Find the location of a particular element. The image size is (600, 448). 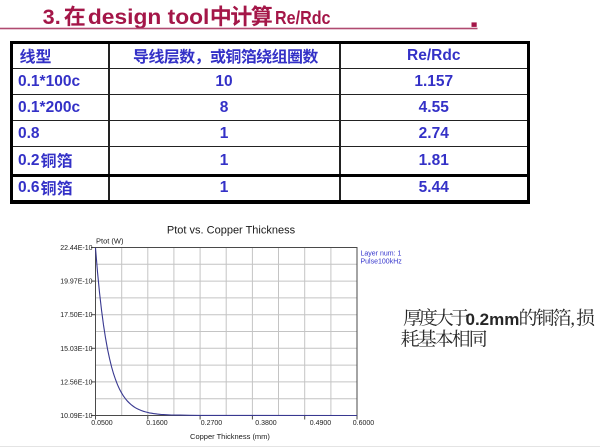

svg-text: 3. is located at coordinates (52, 17).